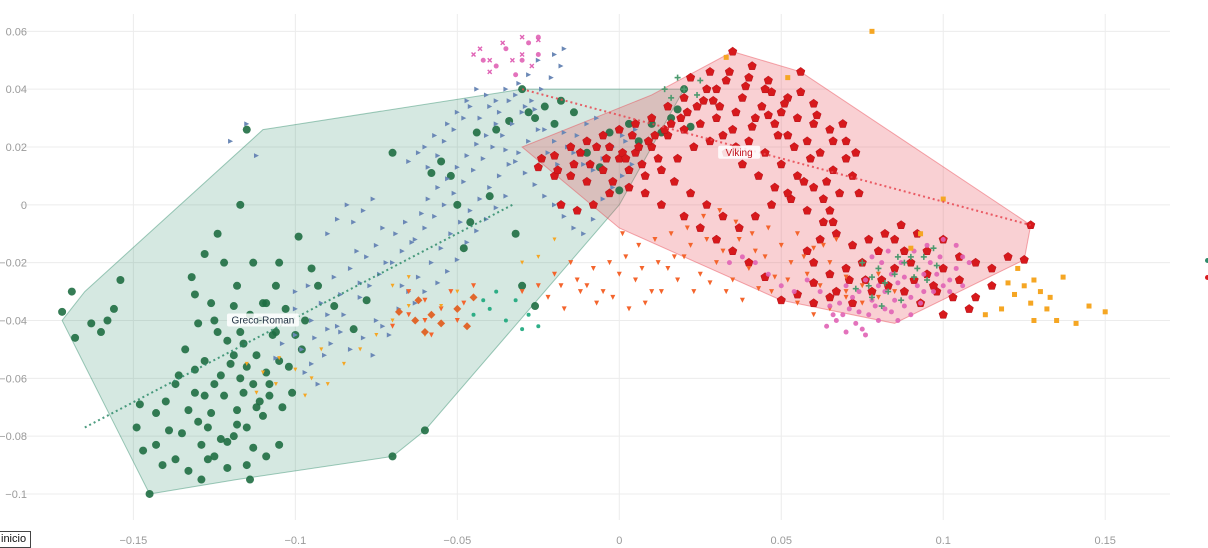 This screenshot has width=1208, height=548. I want to click on x-tick-label: 0.05, so click(781, 541).